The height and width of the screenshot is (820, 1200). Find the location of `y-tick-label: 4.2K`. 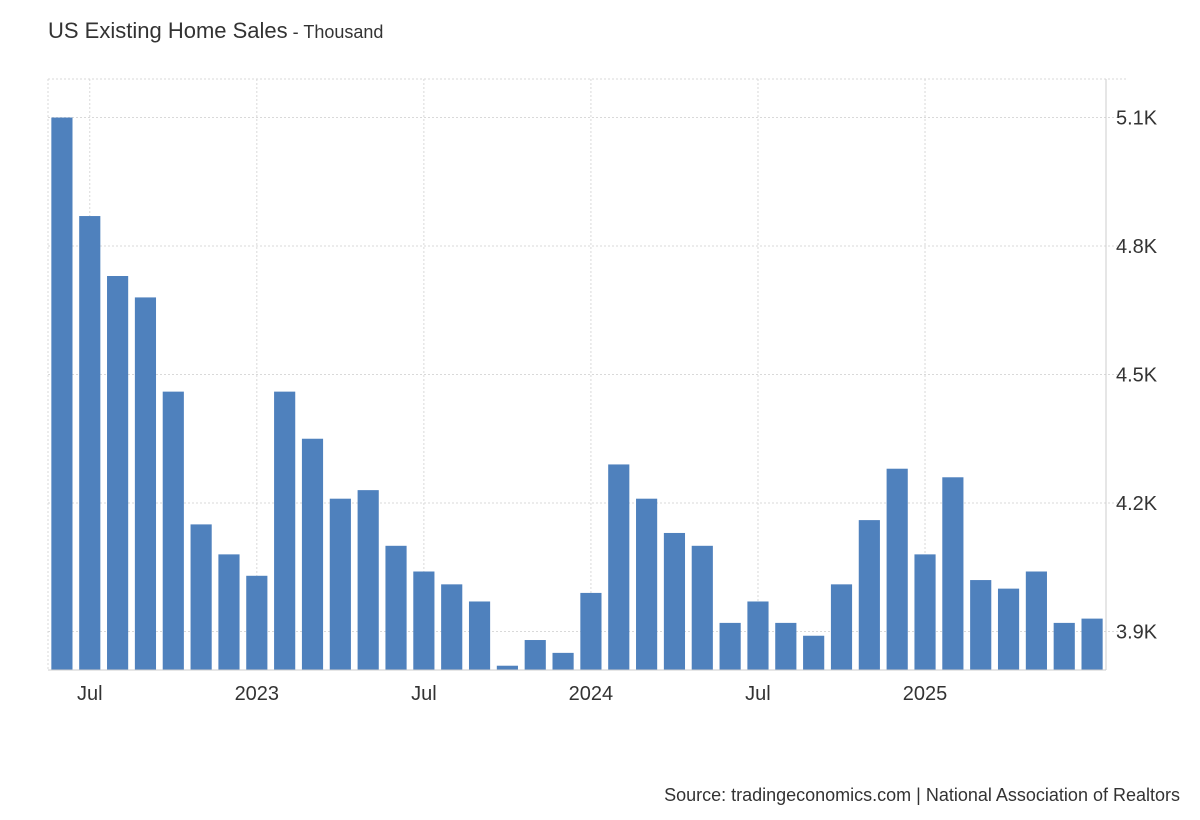

y-tick-label: 4.2K is located at coordinates (1137, 504).